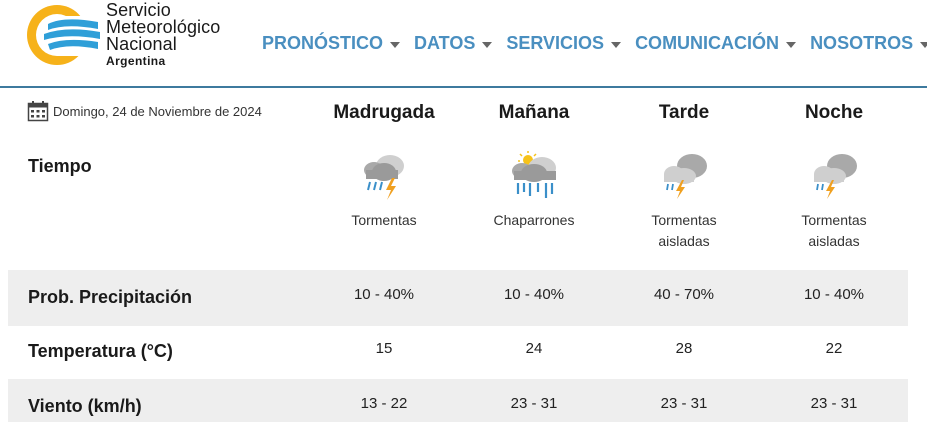  What do you see at coordinates (384, 112) in the screenshot?
I see `period-header-madrugada: Madrugada` at bounding box center [384, 112].